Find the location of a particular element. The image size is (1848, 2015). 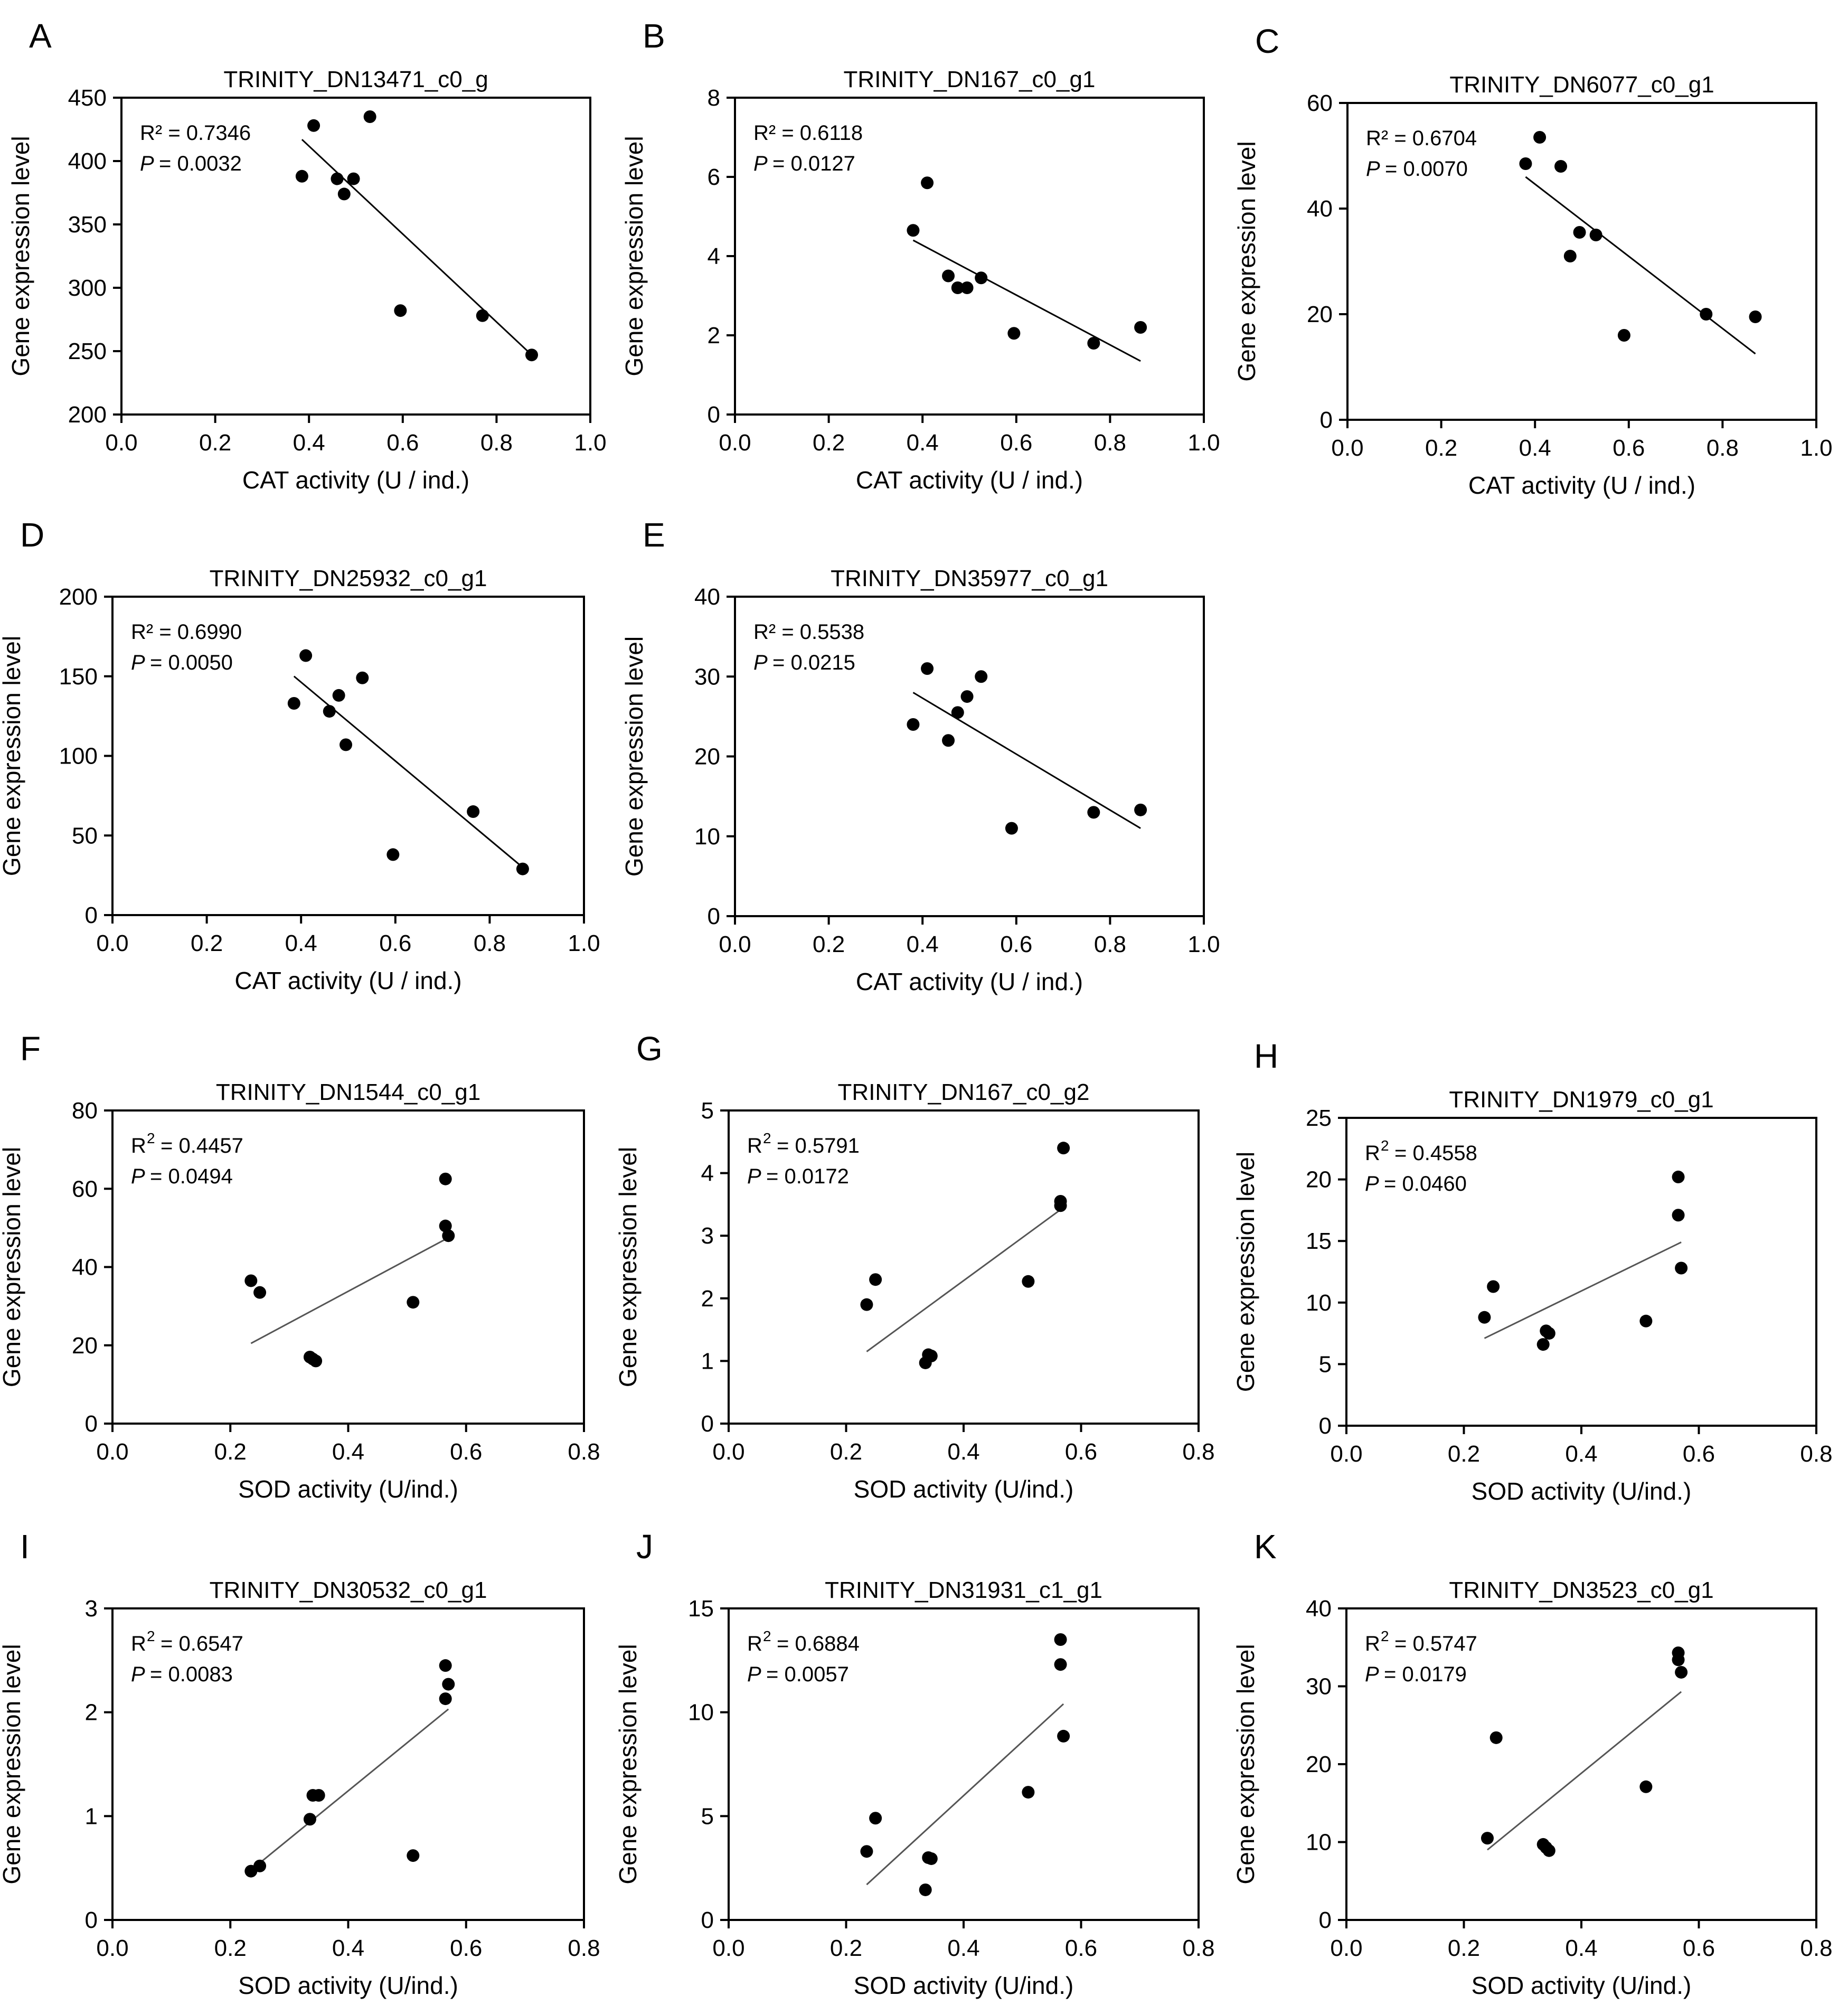

y-tick-label: 30 is located at coordinates (707, 677).